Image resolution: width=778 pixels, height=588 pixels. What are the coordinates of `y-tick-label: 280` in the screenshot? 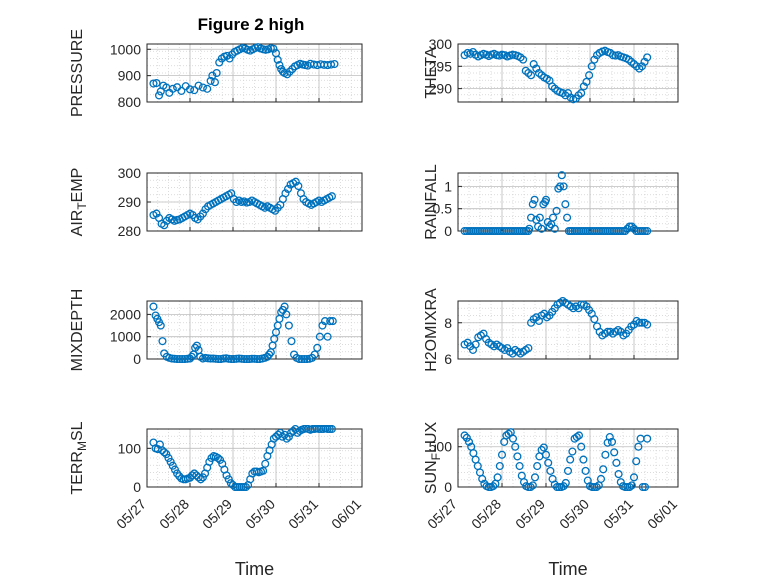 It's located at (130, 231).